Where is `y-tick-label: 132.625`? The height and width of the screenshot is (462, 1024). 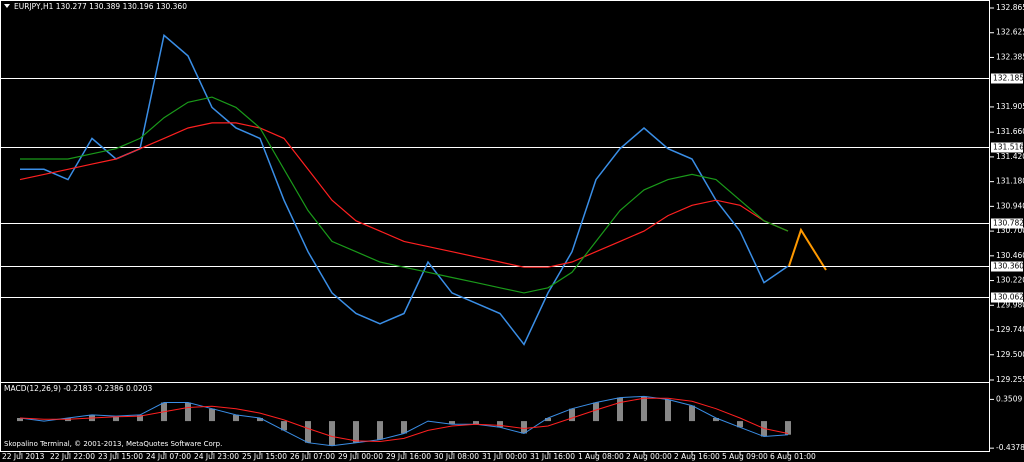
y-tick-label: 132.625 is located at coordinates (1010, 32).